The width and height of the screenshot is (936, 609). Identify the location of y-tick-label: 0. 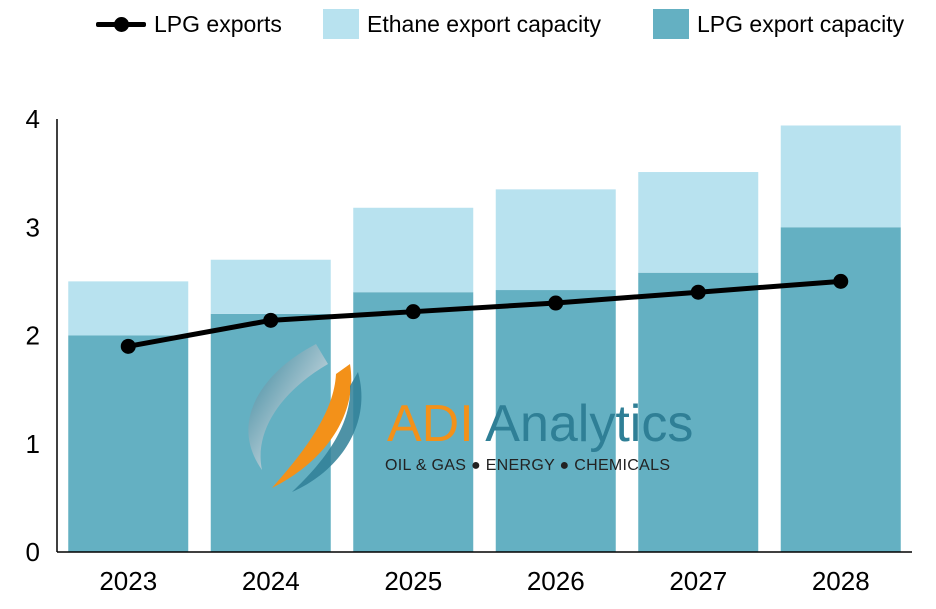
(33, 552).